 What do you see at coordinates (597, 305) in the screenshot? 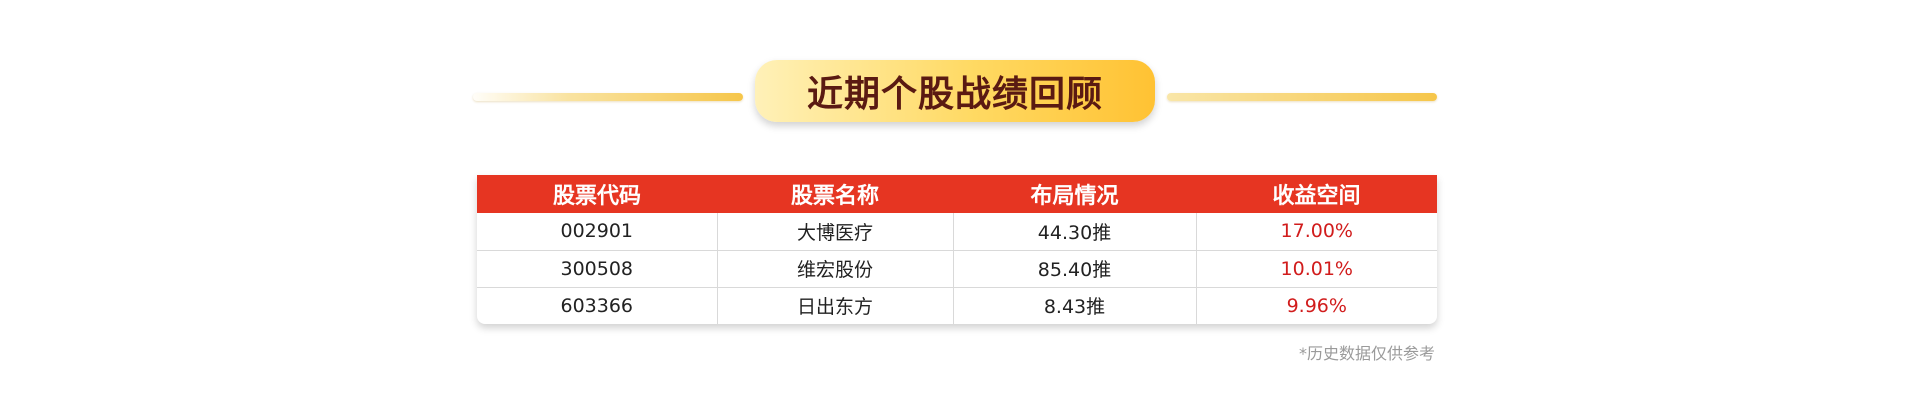
I see `stock-code-cell: 603366` at bounding box center [597, 305].